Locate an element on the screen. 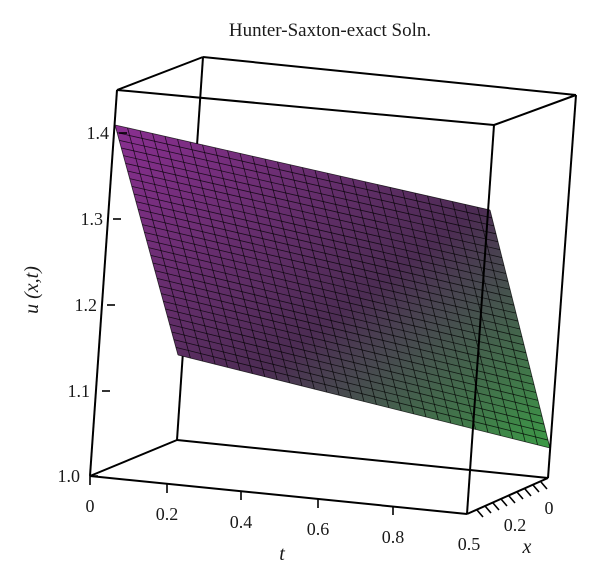 This screenshot has width=600, height=582. z-tick-label: 1.4 is located at coordinates (98, 133).